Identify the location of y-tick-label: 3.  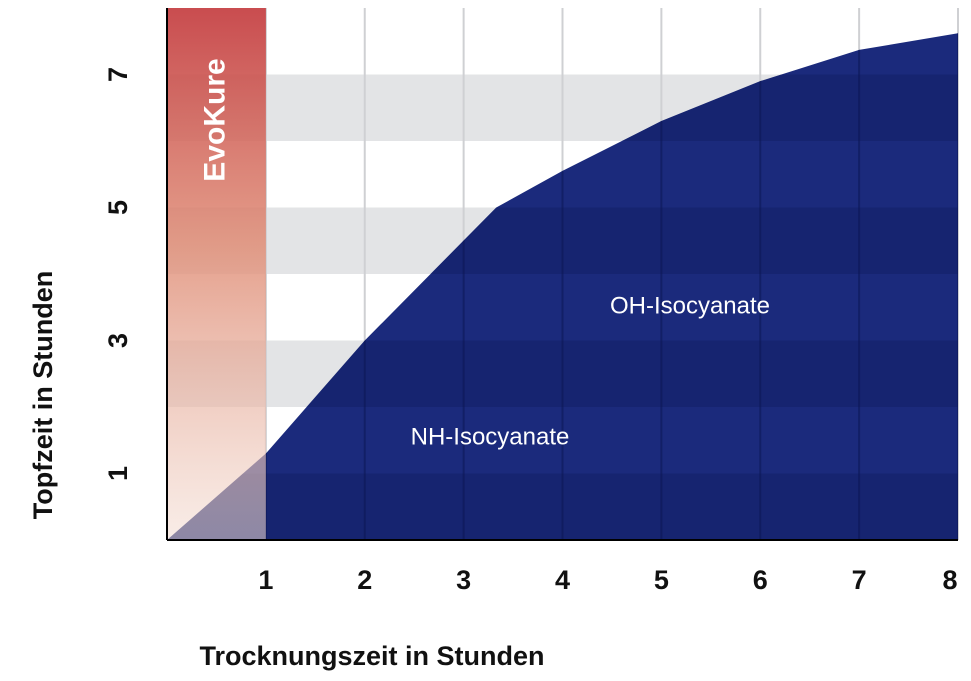
(118, 340).